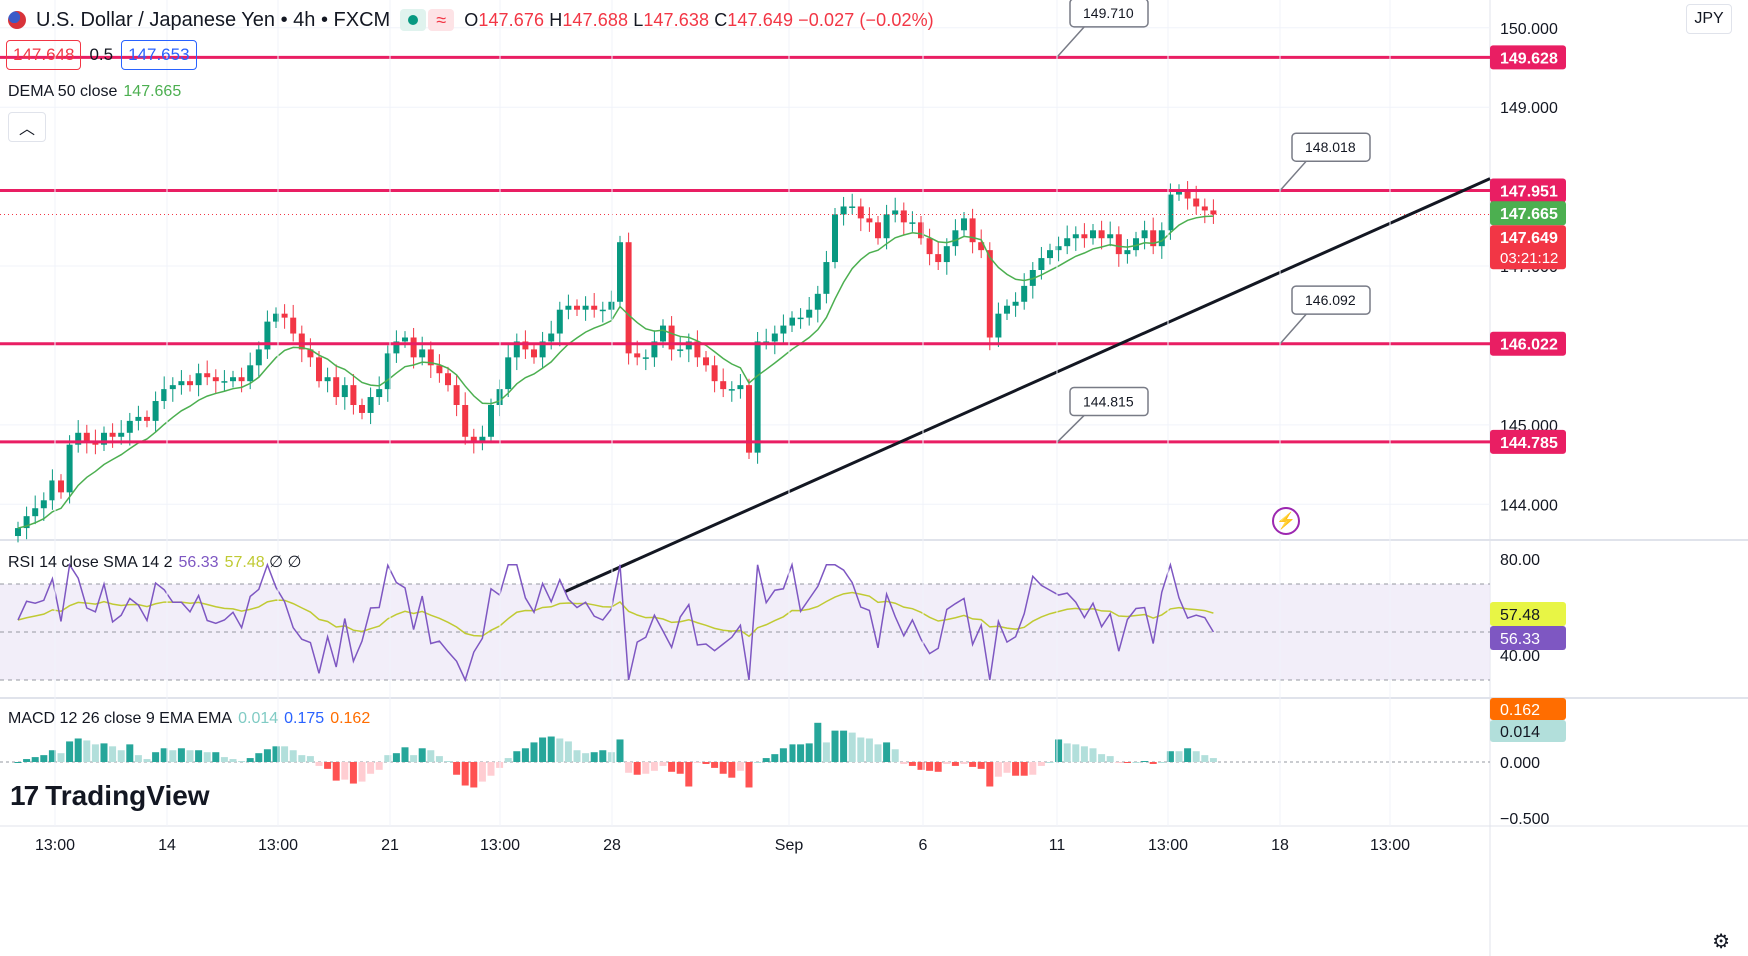 The image size is (1748, 956). I want to click on level-price-label: 147.951, so click(1529, 192).